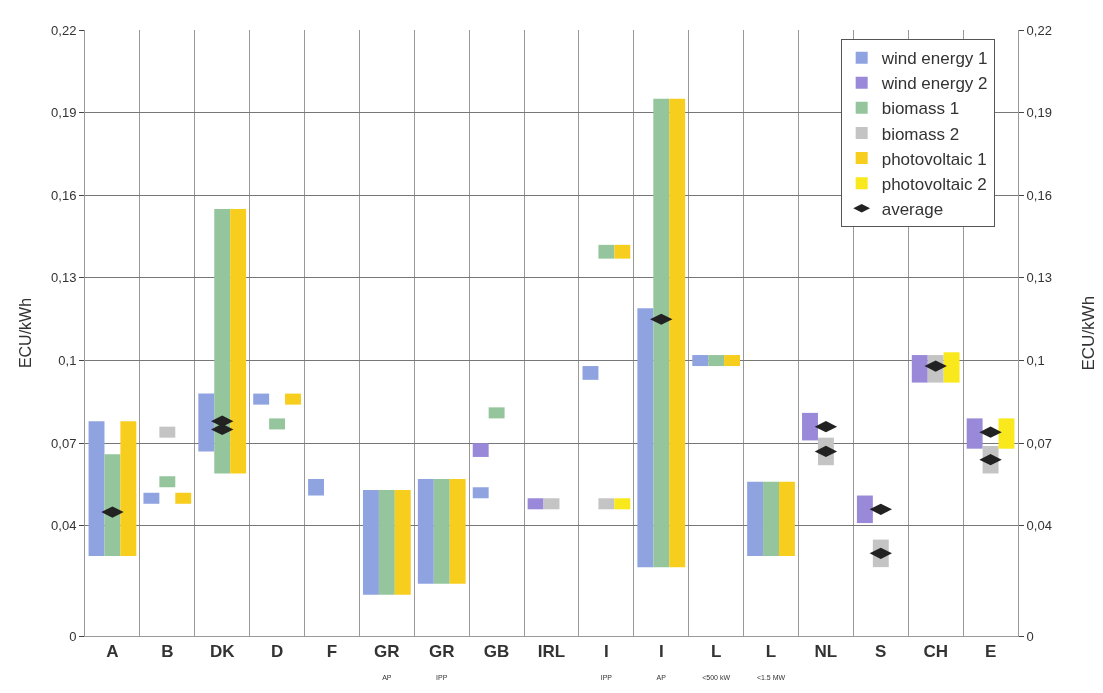 This screenshot has width=1103, height=693. Describe the element at coordinates (920, 134) in the screenshot. I see `legend-label: biomass 2` at that location.